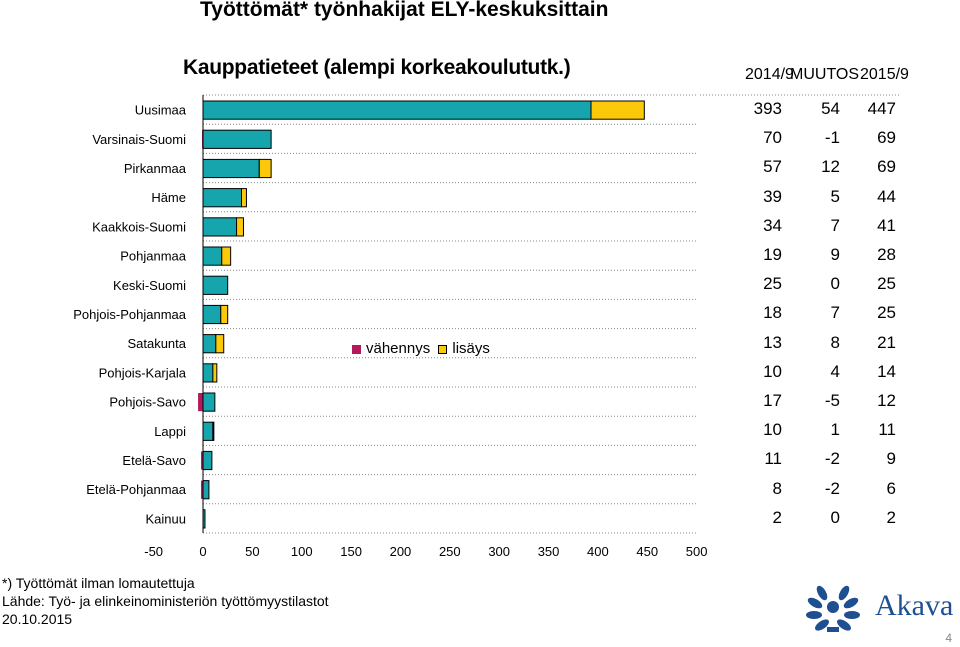  I want to click on table-cell: 18, so click(772, 313).